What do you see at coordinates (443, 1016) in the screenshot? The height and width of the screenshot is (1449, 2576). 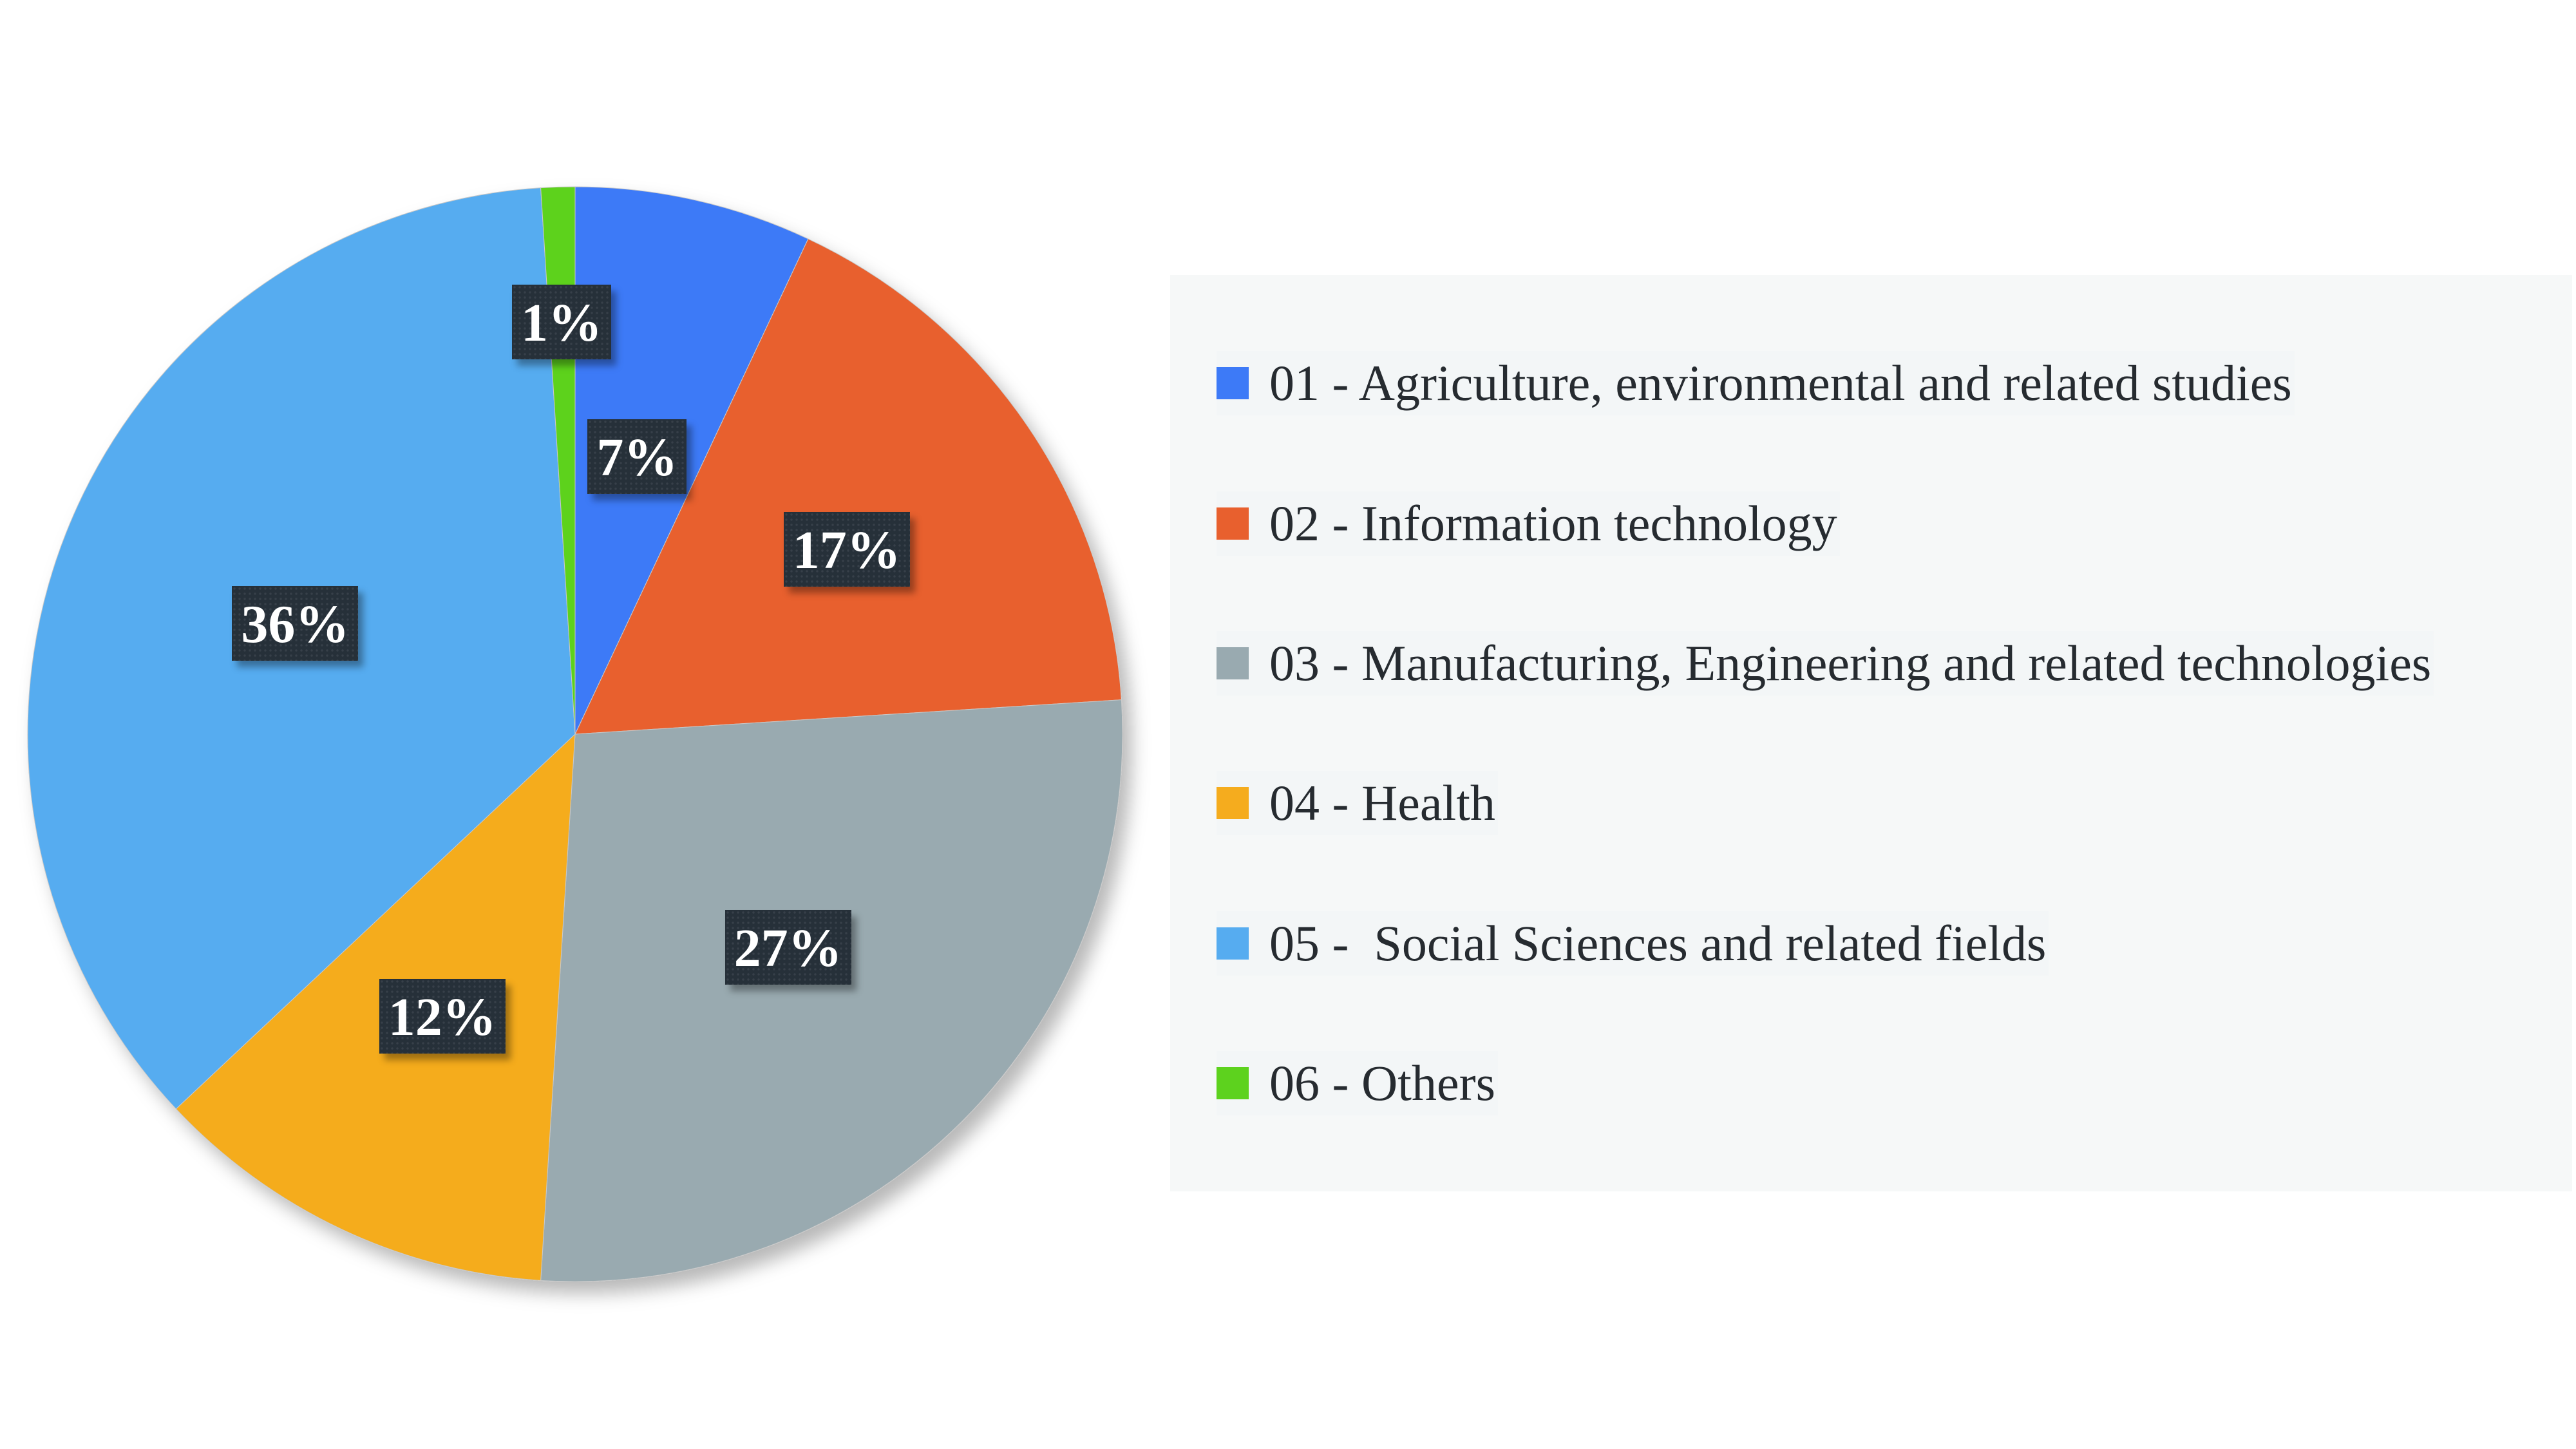 I see `data-label-4: 12%` at bounding box center [443, 1016].